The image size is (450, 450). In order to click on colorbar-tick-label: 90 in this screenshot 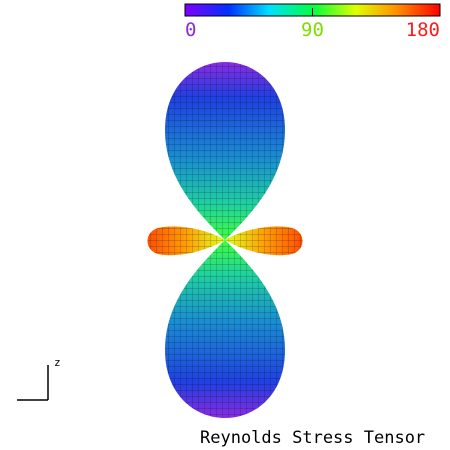, I will do `click(312, 30)`.